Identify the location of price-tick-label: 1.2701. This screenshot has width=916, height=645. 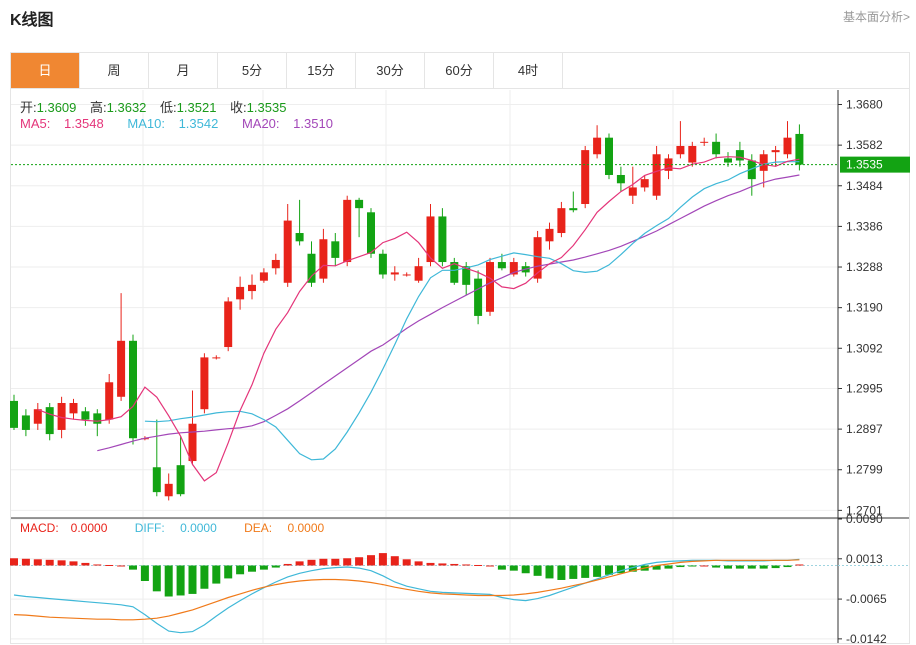
(864, 510).